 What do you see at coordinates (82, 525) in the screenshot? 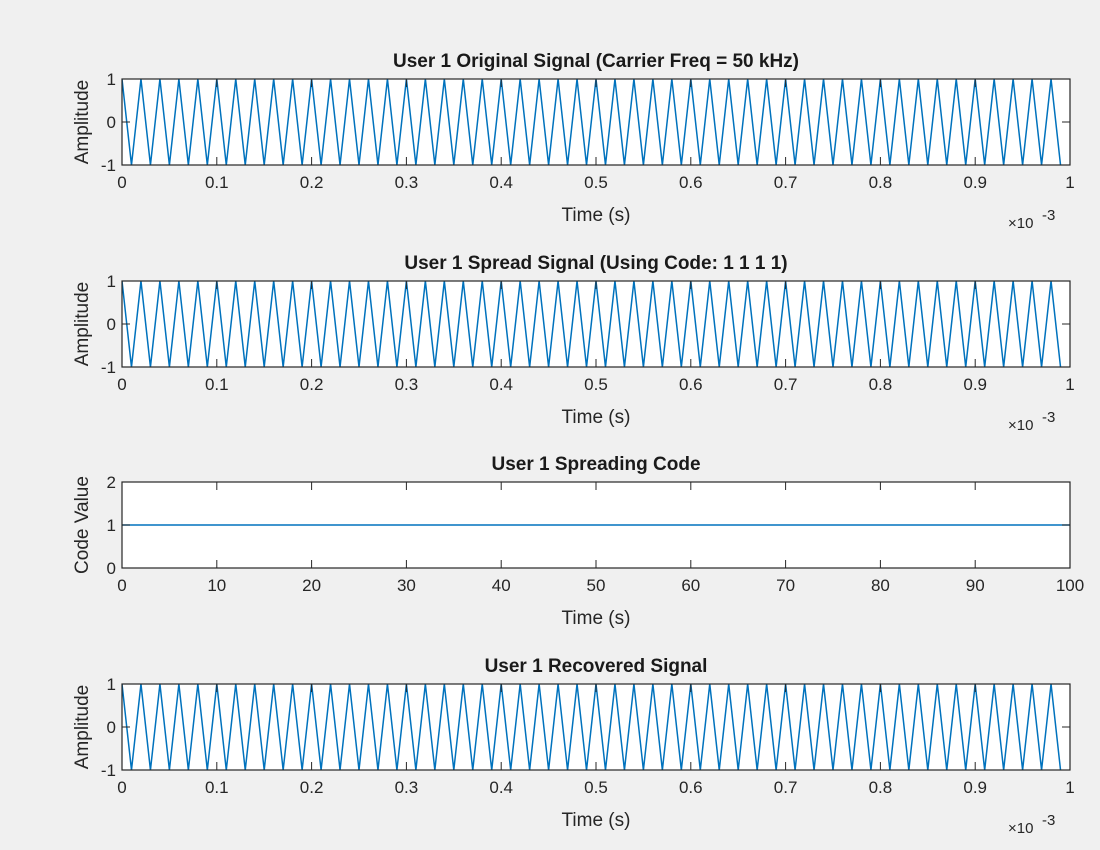
I see `y-axis-label: Code Value` at bounding box center [82, 525].